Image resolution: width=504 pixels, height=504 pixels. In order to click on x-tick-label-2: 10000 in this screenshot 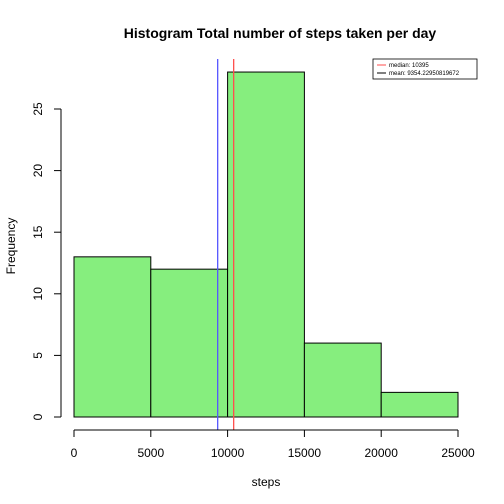, I will do `click(228, 453)`.